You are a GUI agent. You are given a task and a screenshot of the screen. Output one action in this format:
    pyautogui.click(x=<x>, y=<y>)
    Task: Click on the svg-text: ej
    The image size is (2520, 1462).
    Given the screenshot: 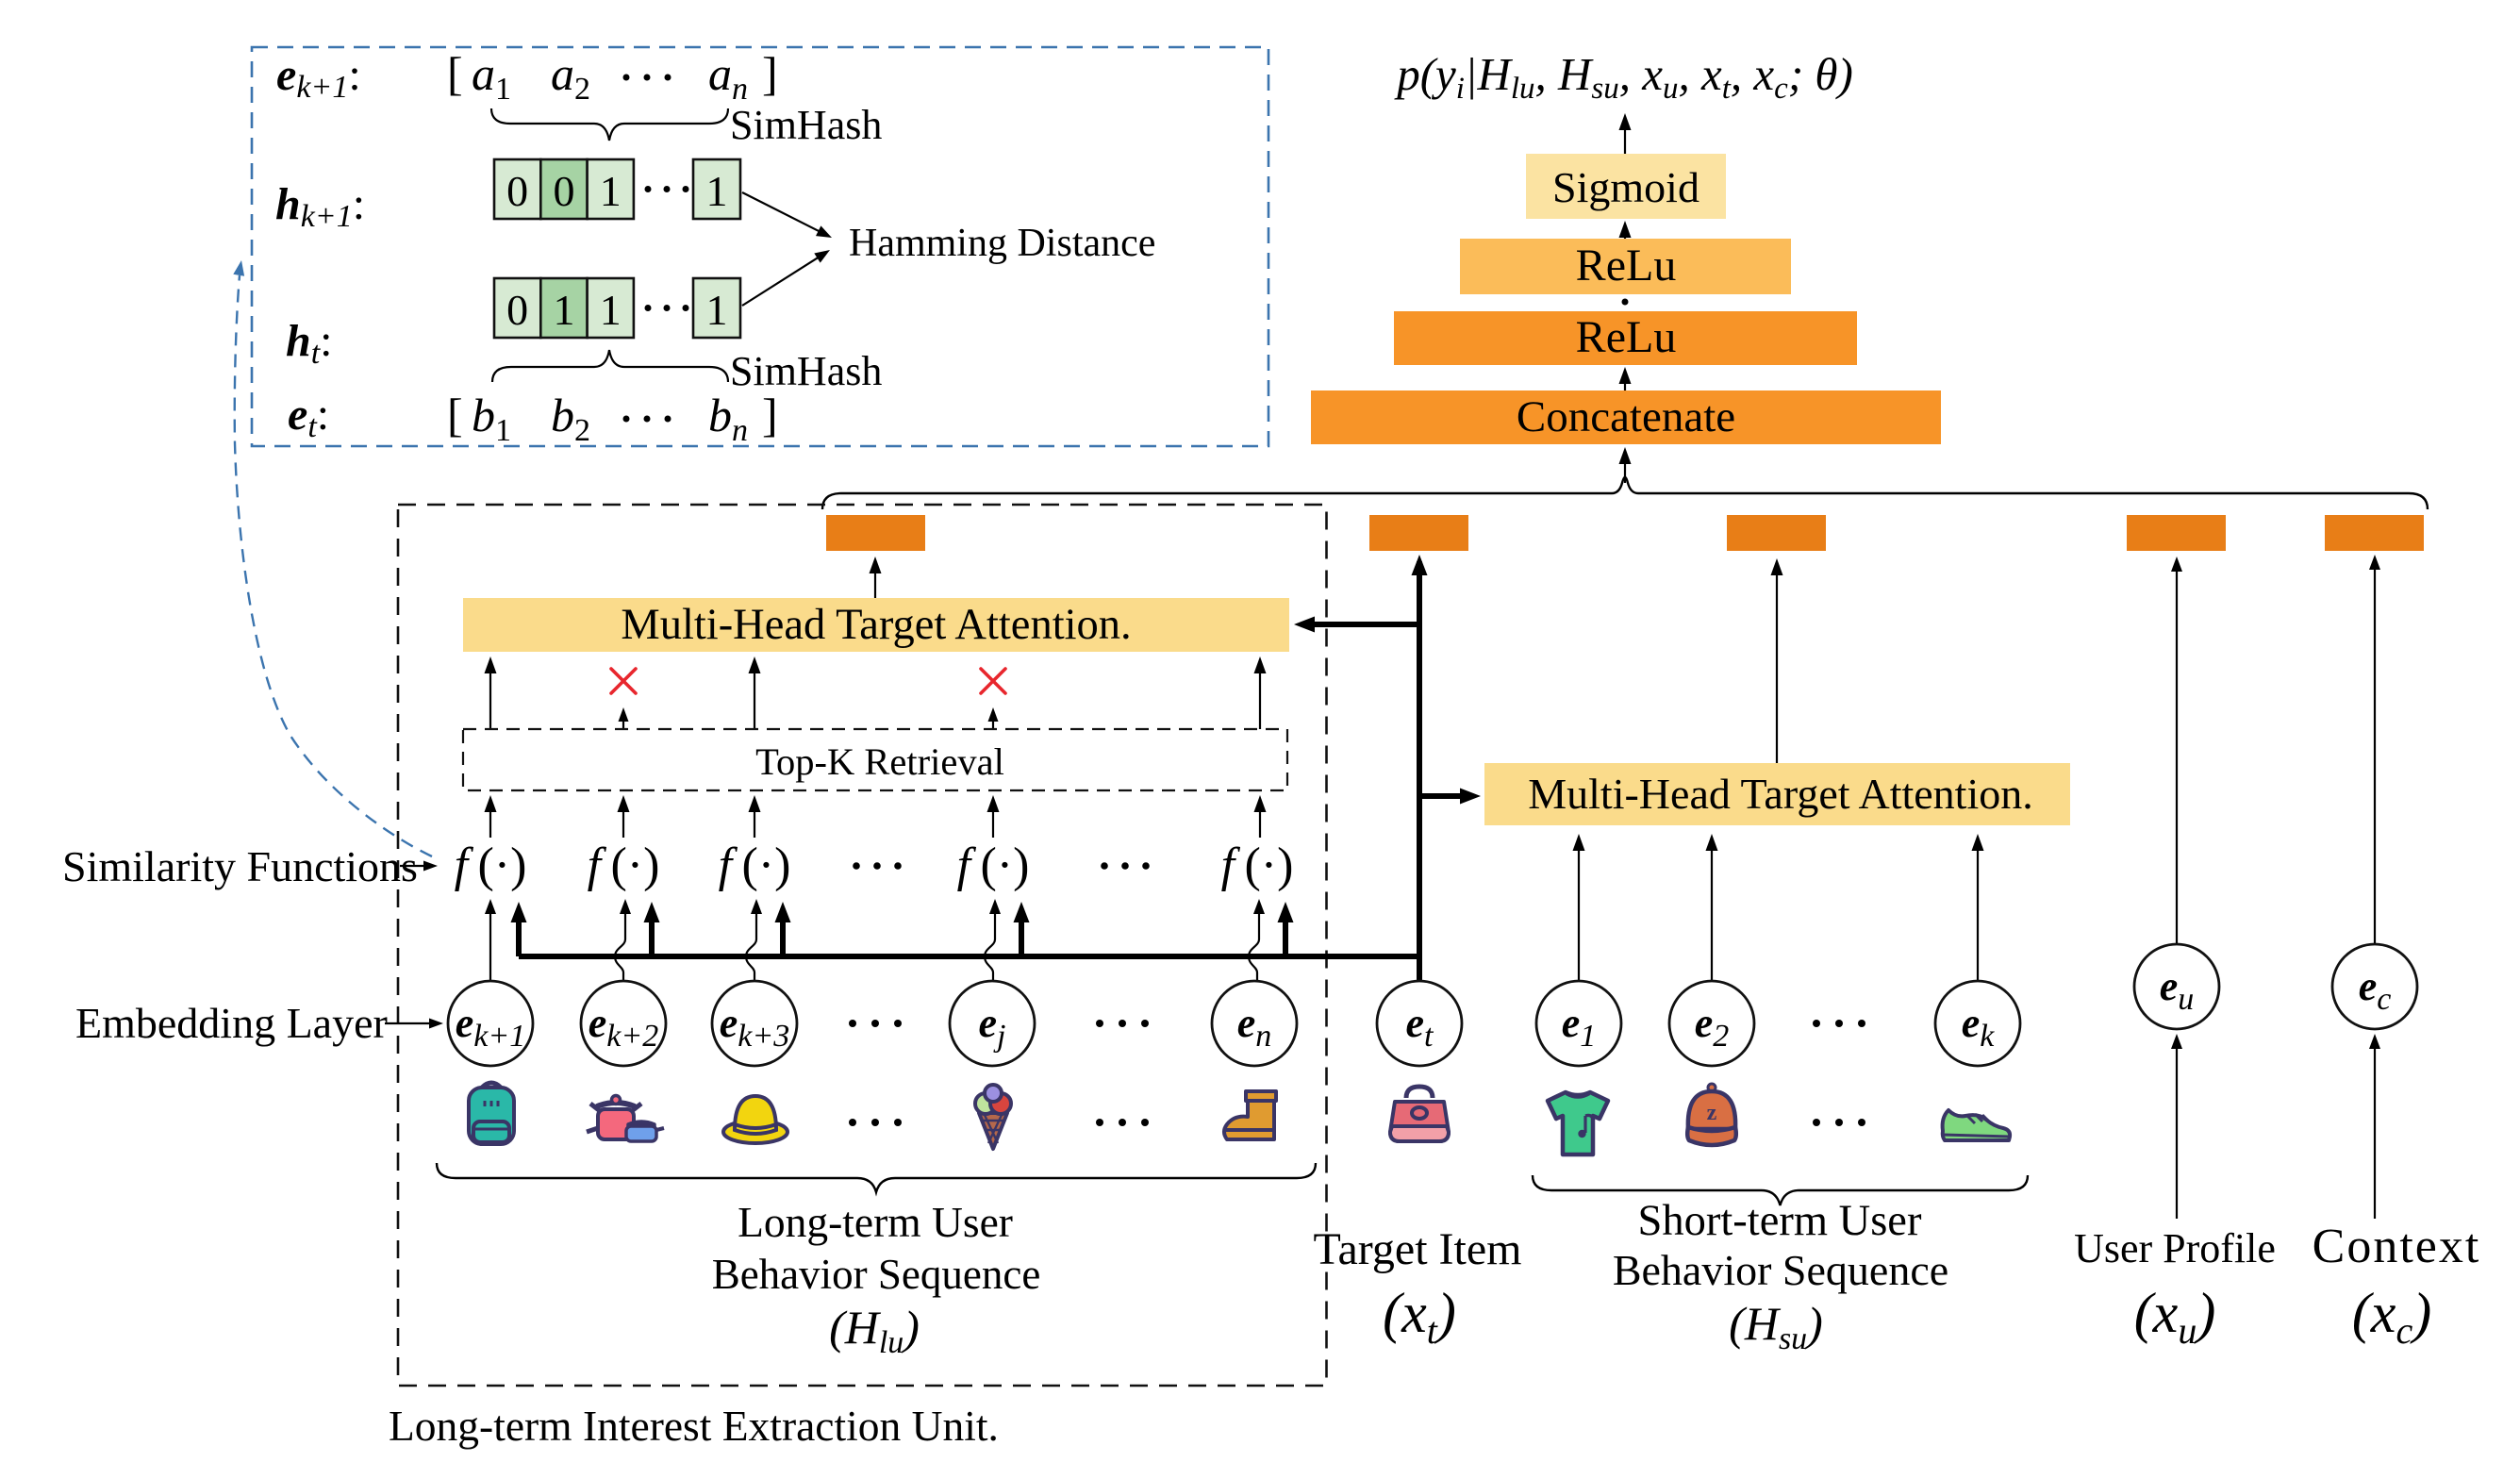 What is the action you would take?
    pyautogui.click(x=992, y=1027)
    